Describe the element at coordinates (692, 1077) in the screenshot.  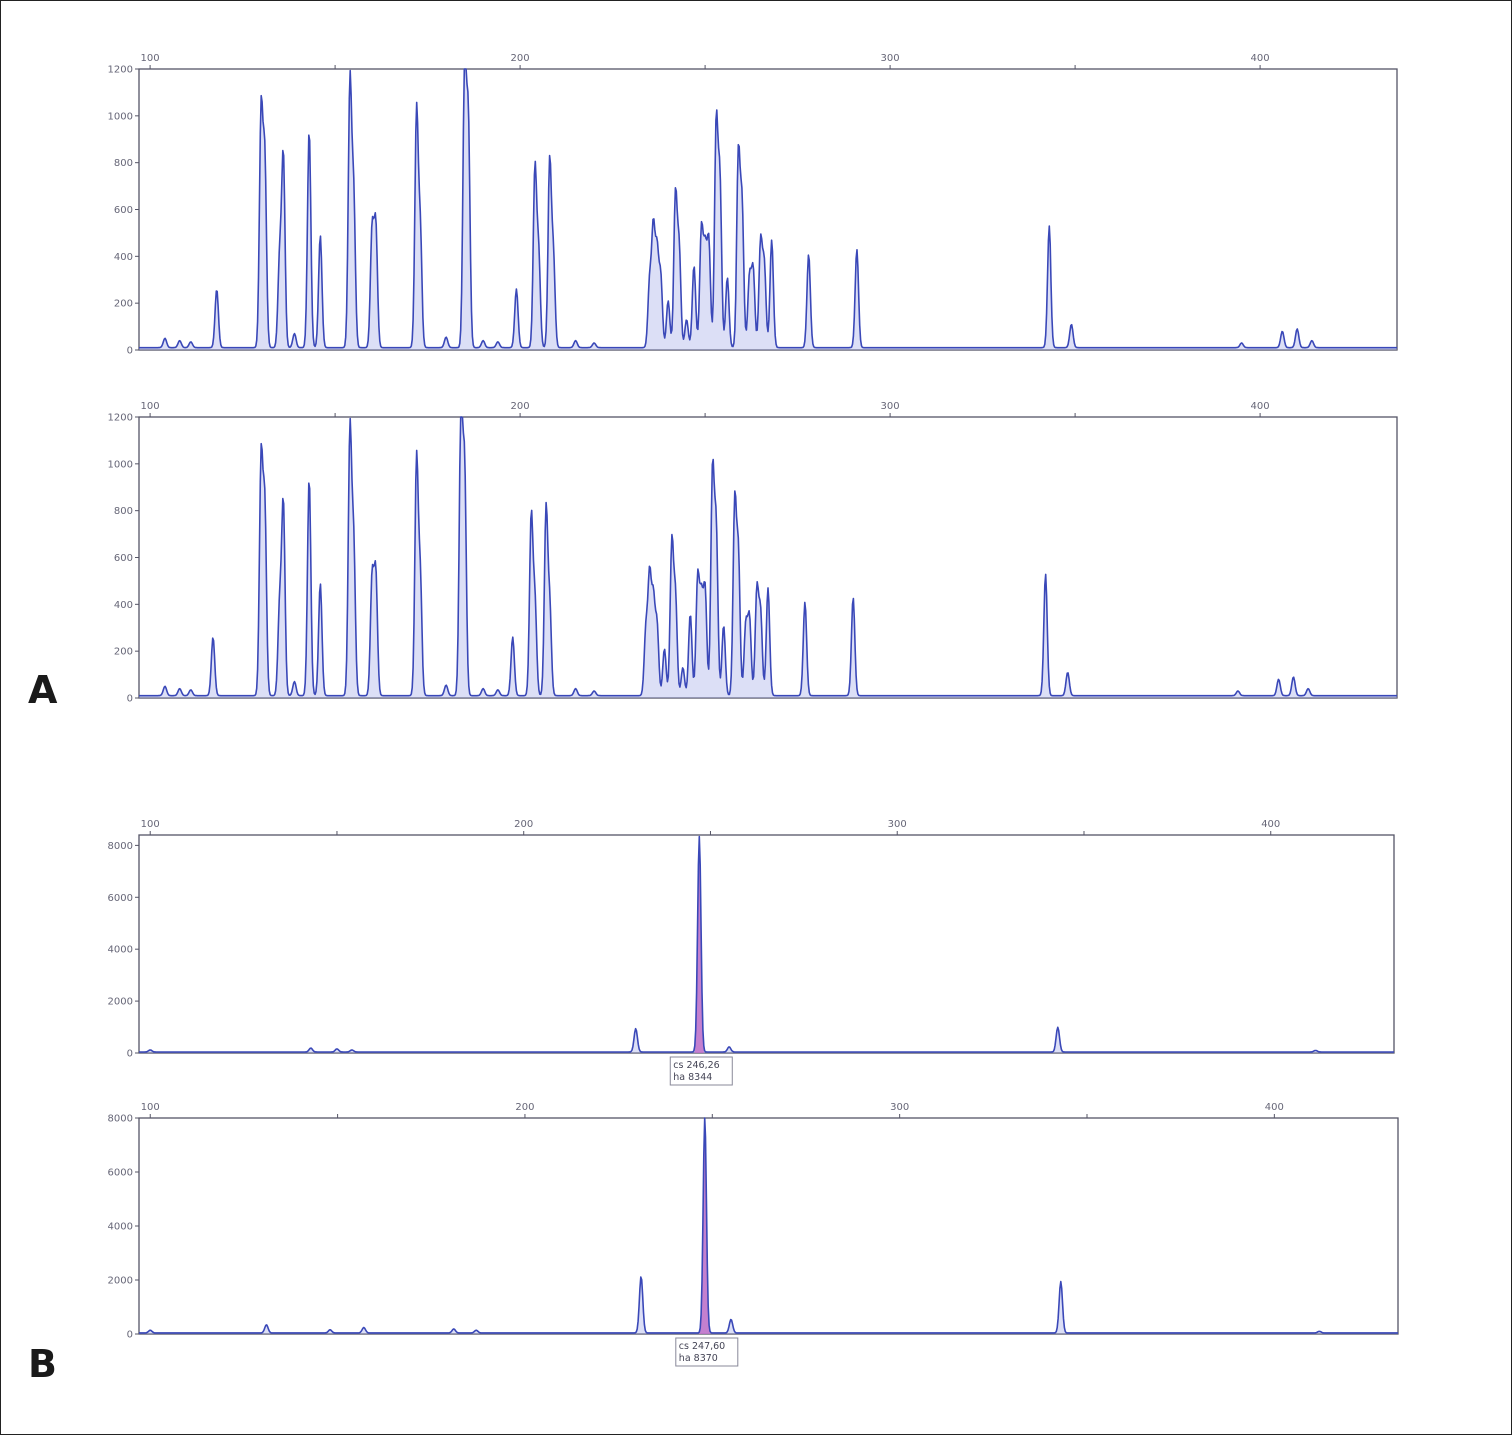
I see `peak-annotation-text: ha 8344` at that location.